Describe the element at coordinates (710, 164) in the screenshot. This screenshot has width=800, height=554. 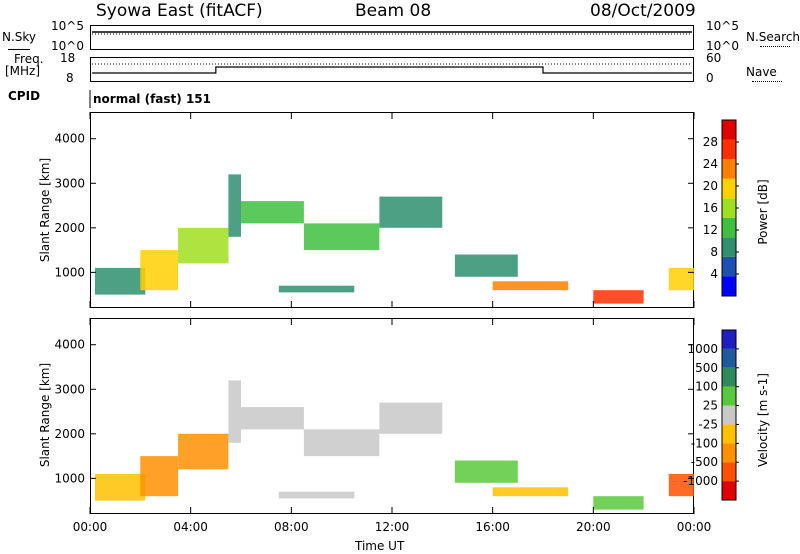
I see `power-colorbar-tick-label: 24` at that location.